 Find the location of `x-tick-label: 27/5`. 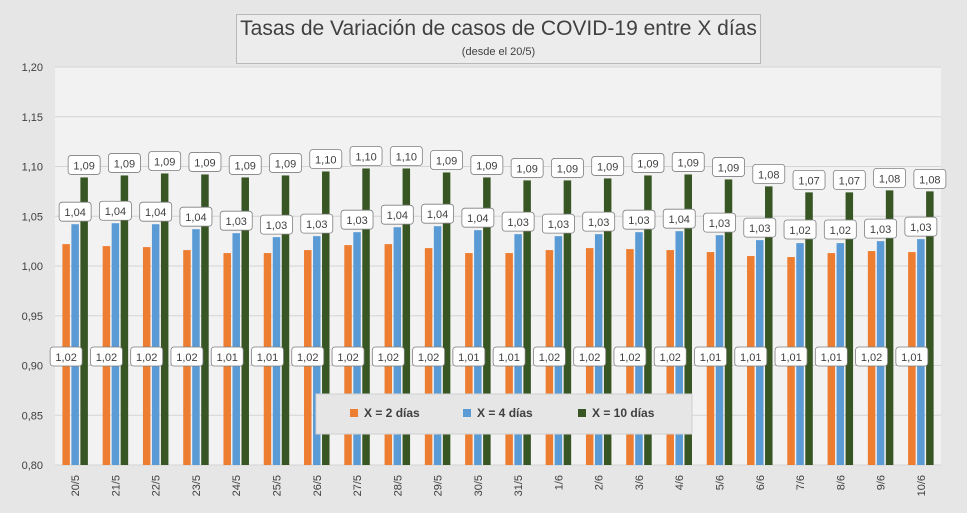

x-tick-label: 27/5 is located at coordinates (358, 485).